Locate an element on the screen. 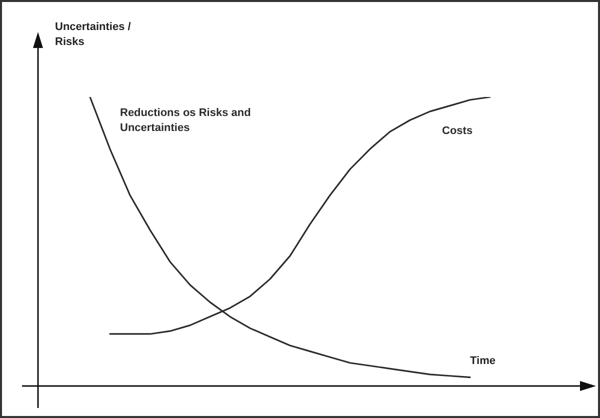 Image resolution: width=600 pixels, height=418 pixels. y-axis-title: Uncertainties / Risks is located at coordinates (93, 35).